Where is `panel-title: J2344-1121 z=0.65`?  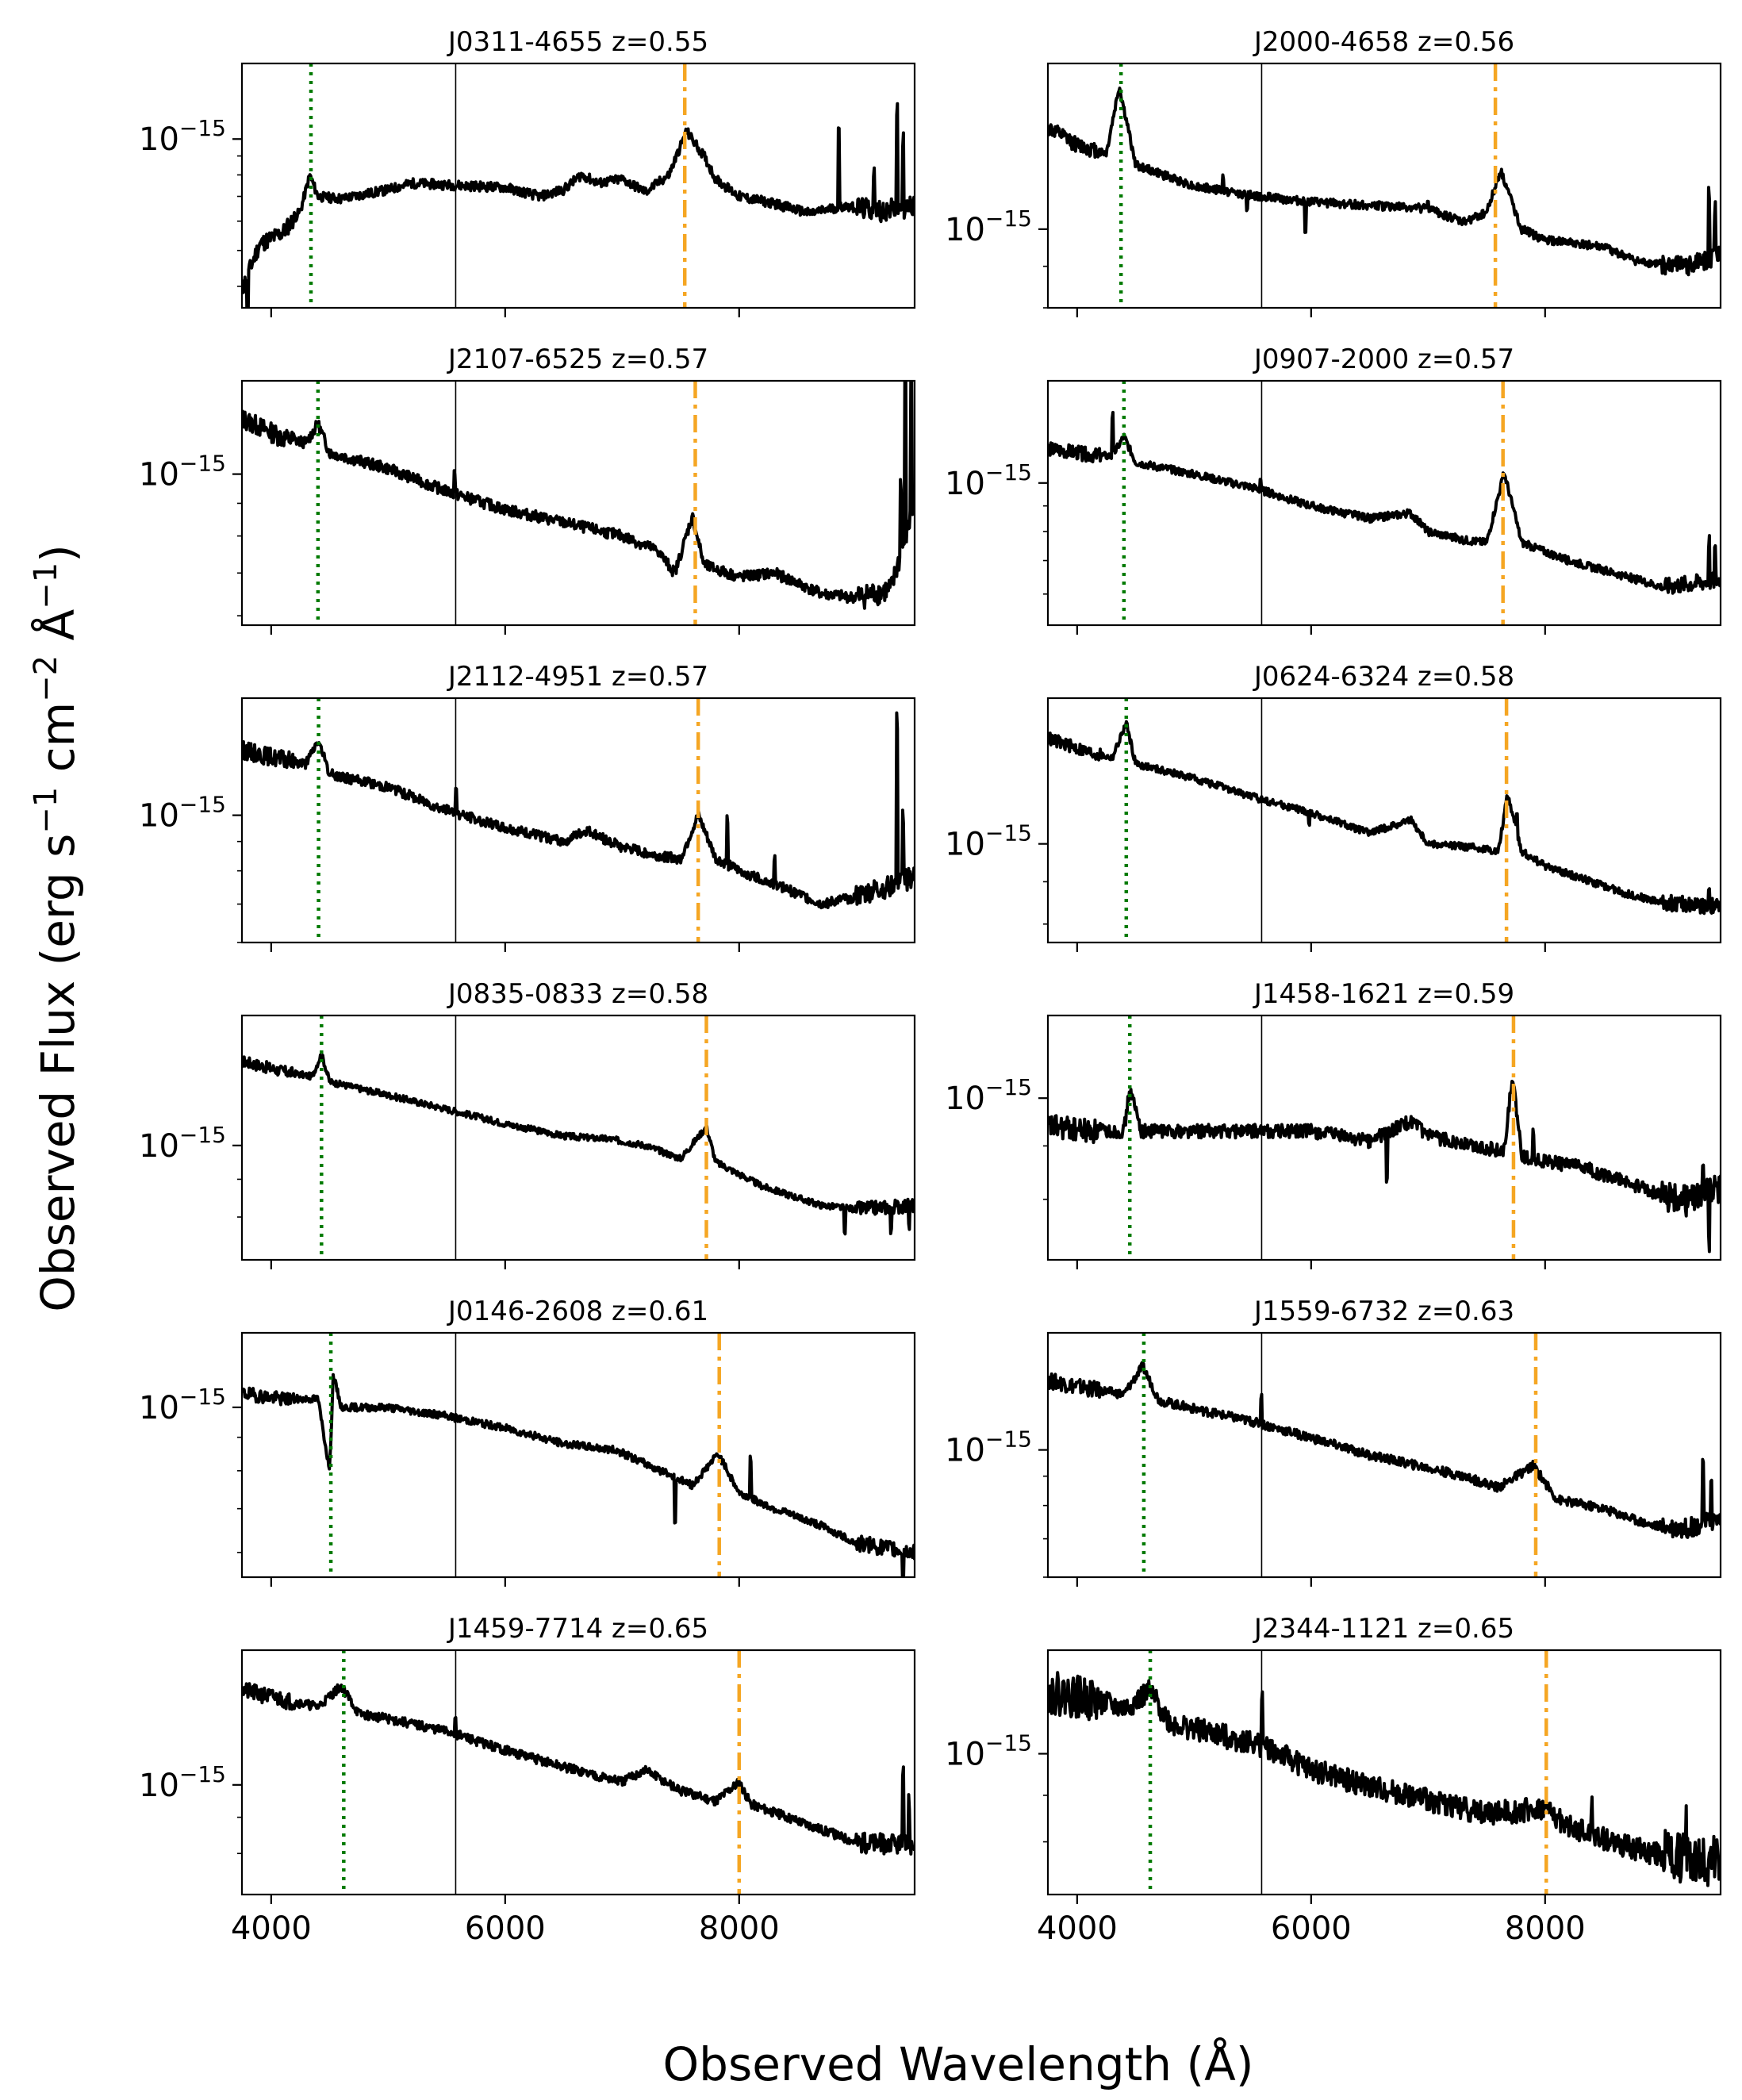
panel-title: J2344-1121 z=0.65 is located at coordinates (1383, 1629).